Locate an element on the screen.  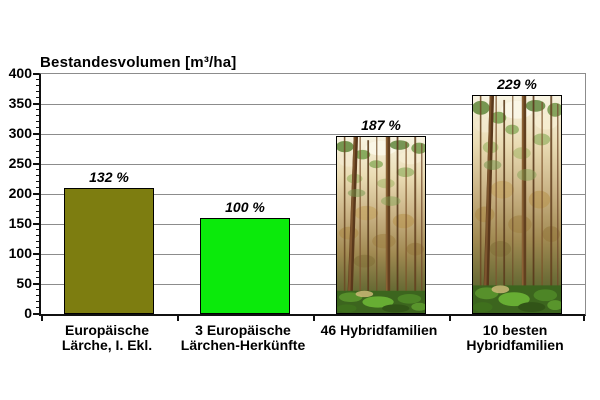
x-category-label-line: Hybridfamilien is located at coordinates (515, 345).